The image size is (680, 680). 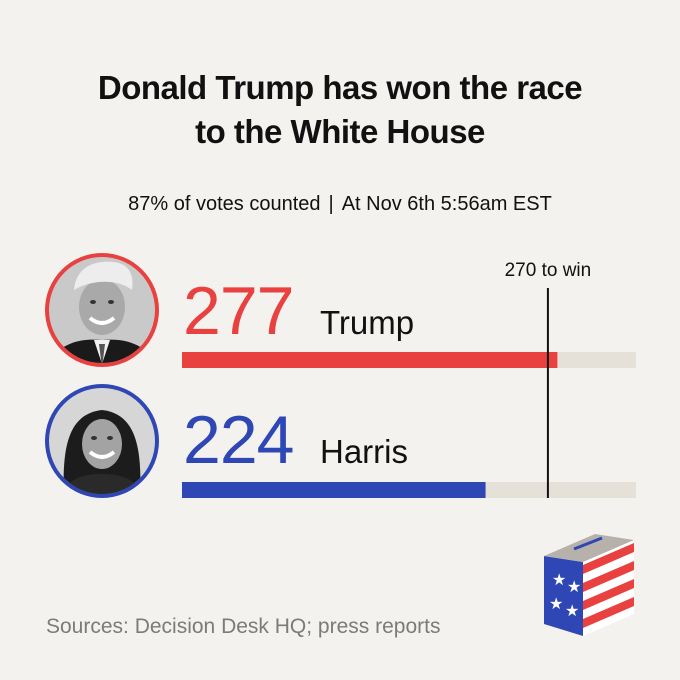 What do you see at coordinates (367, 322) in the screenshot?
I see `name-label-trump: Trump` at bounding box center [367, 322].